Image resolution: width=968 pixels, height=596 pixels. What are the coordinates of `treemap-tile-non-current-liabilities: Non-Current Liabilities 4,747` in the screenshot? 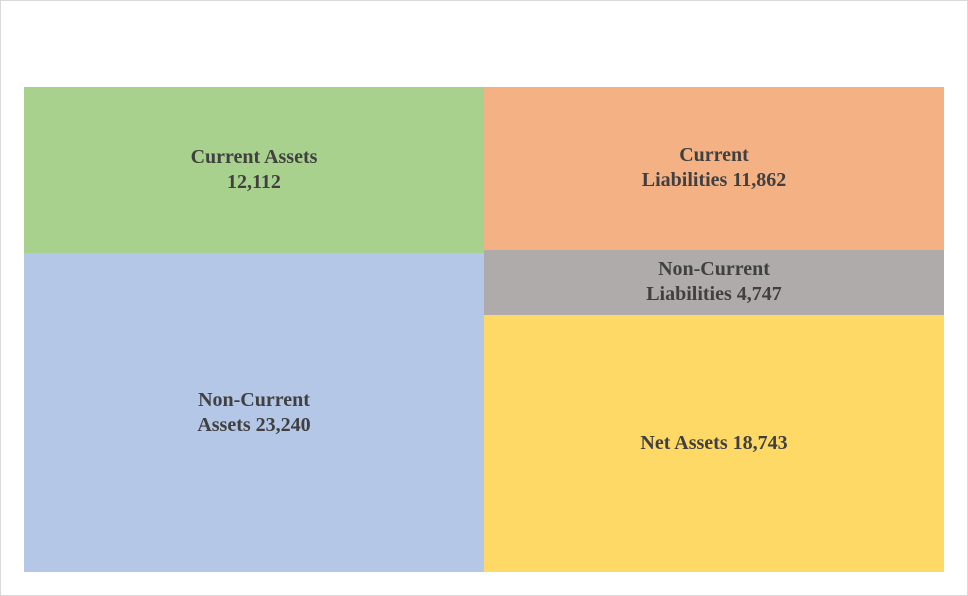 It's located at (714, 282).